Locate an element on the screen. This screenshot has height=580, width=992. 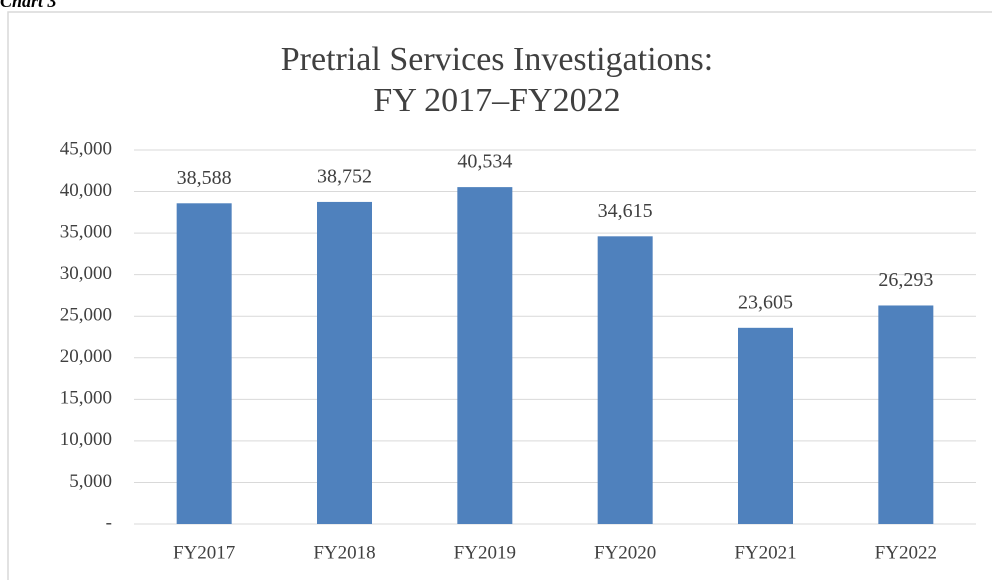
y-tick-label: 20,000 is located at coordinates (86, 356).